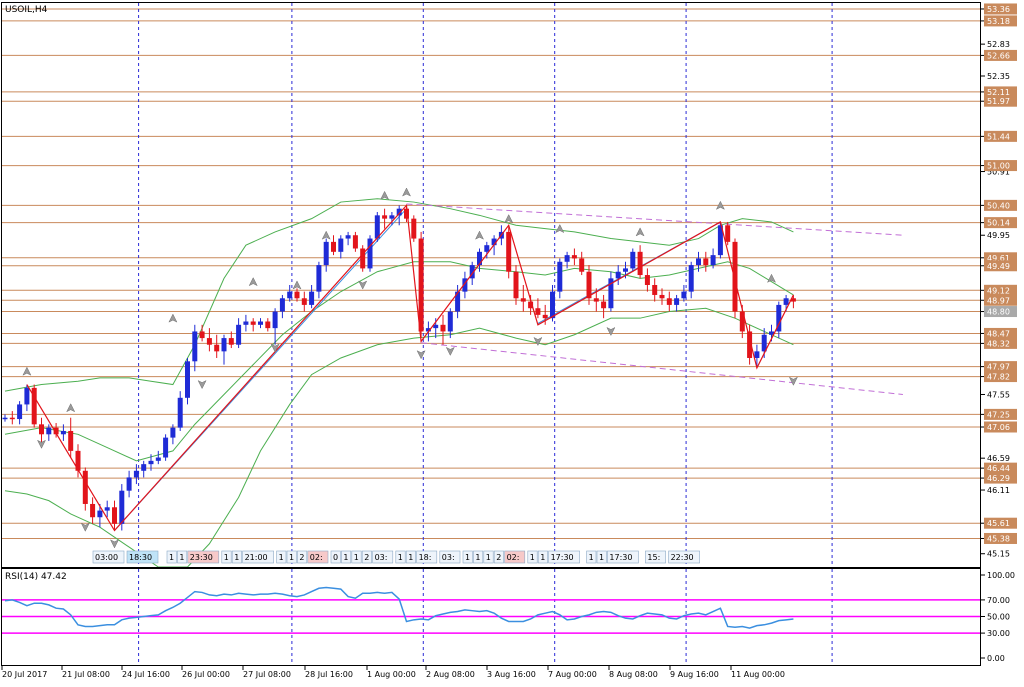  Describe the element at coordinates (513, 557) in the screenshot. I see `event-tag-text: 02:` at that location.